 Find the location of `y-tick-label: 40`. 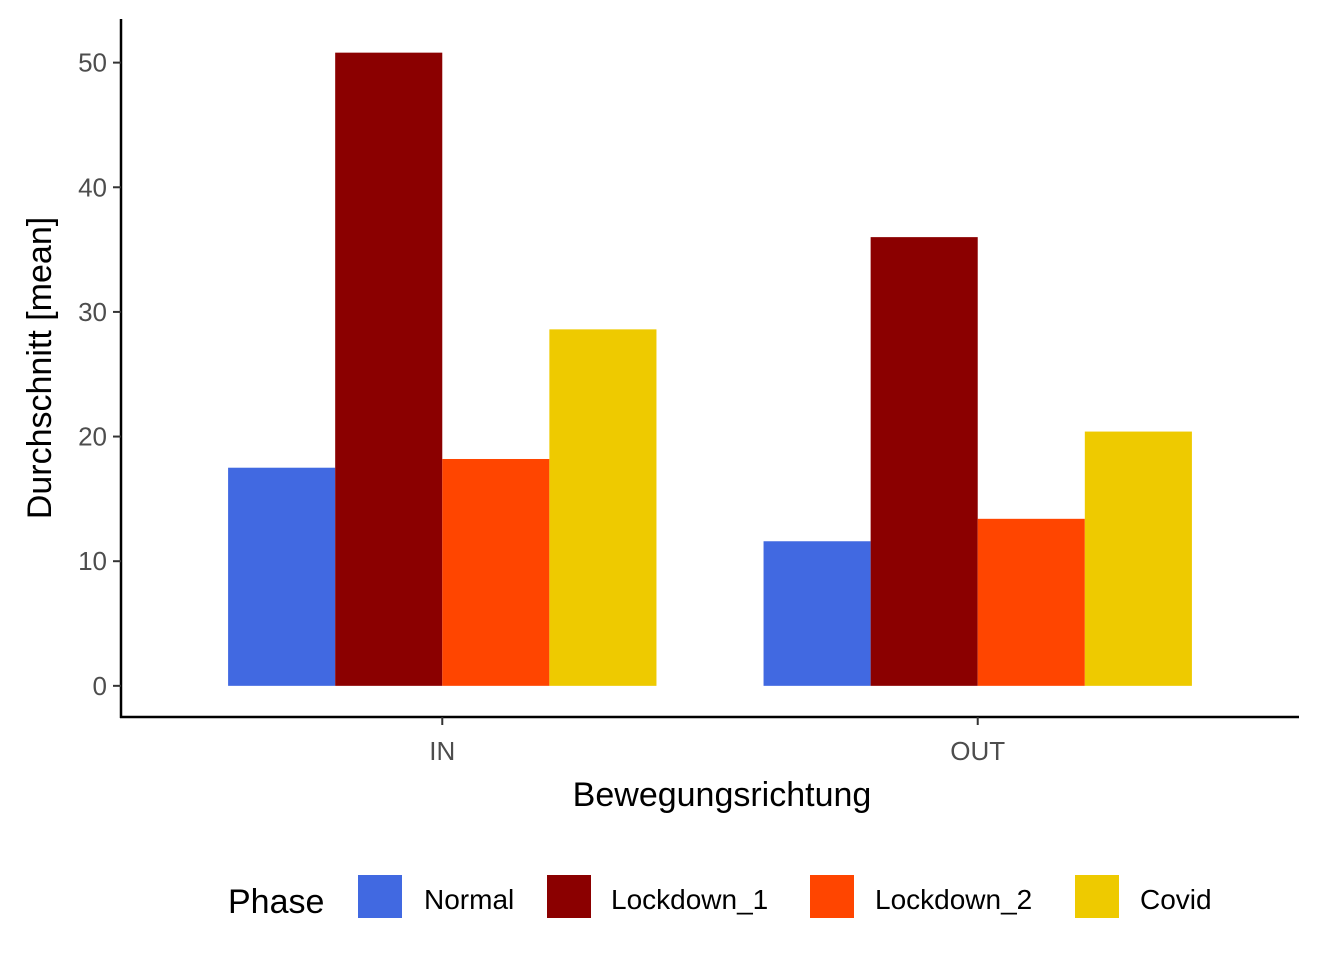

y-tick-label: 40 is located at coordinates (92, 187).